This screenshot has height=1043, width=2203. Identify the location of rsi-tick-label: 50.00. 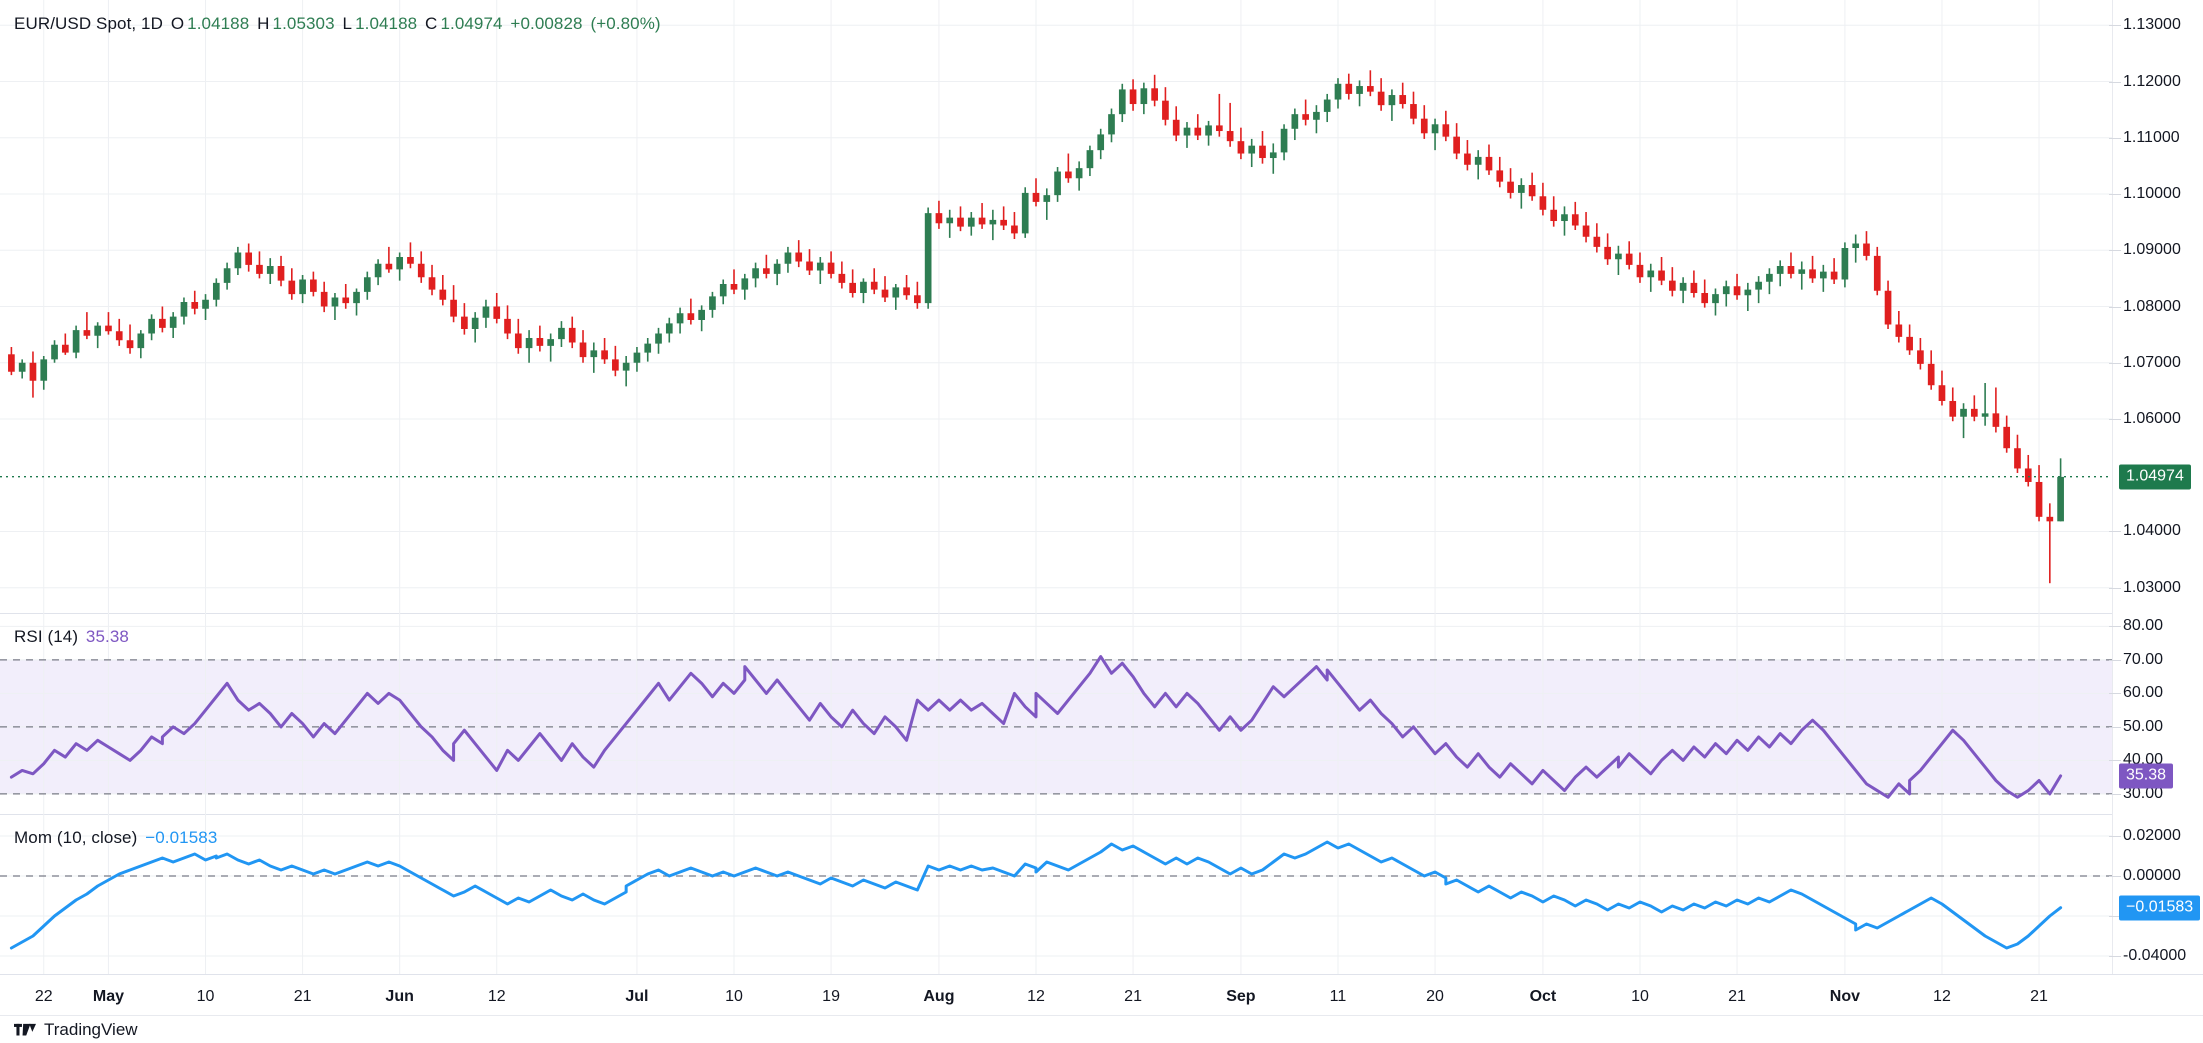
(2136, 727).